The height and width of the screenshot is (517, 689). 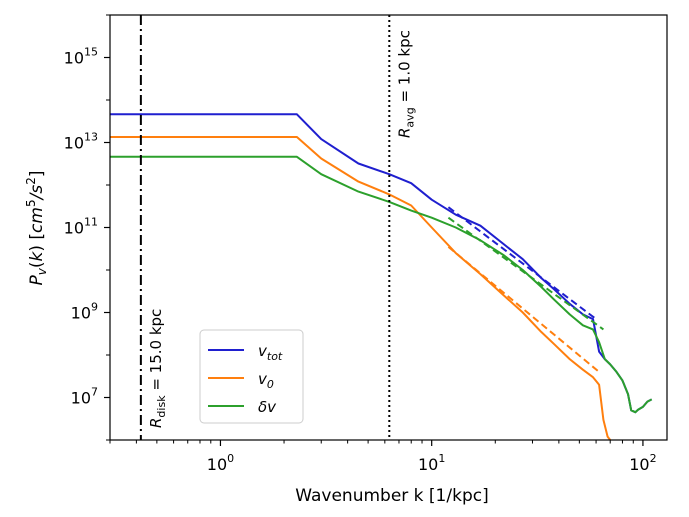 What do you see at coordinates (81, 57) in the screenshot?
I see `y-tick-label: 10¹⁵` at bounding box center [81, 57].